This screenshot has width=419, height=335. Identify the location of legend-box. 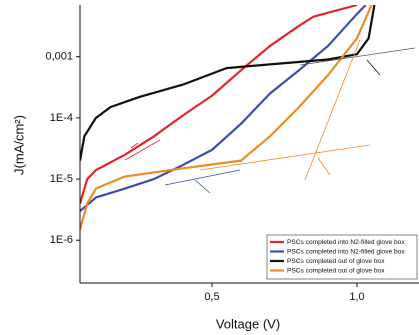
(342, 257).